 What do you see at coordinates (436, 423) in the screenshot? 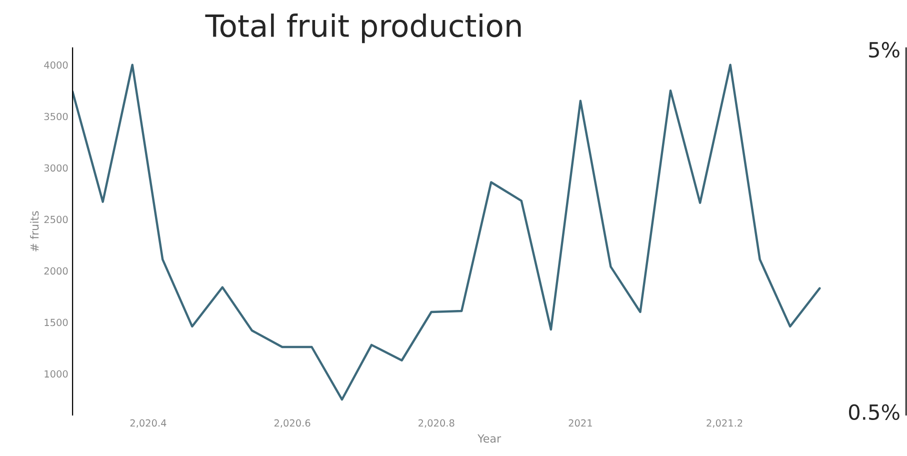
I see `x-tick-label: 2,020.8` at bounding box center [436, 423].